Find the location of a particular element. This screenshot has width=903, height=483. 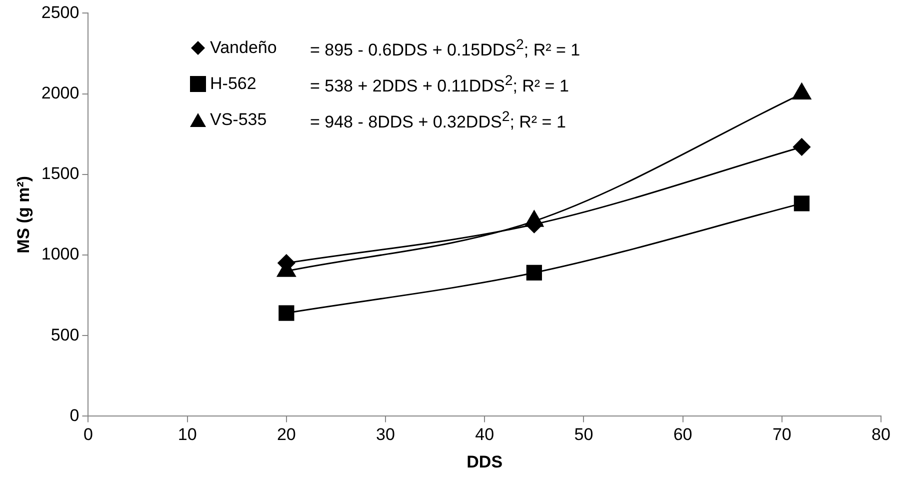

y-tick-label: 0 is located at coordinates (75, 415).